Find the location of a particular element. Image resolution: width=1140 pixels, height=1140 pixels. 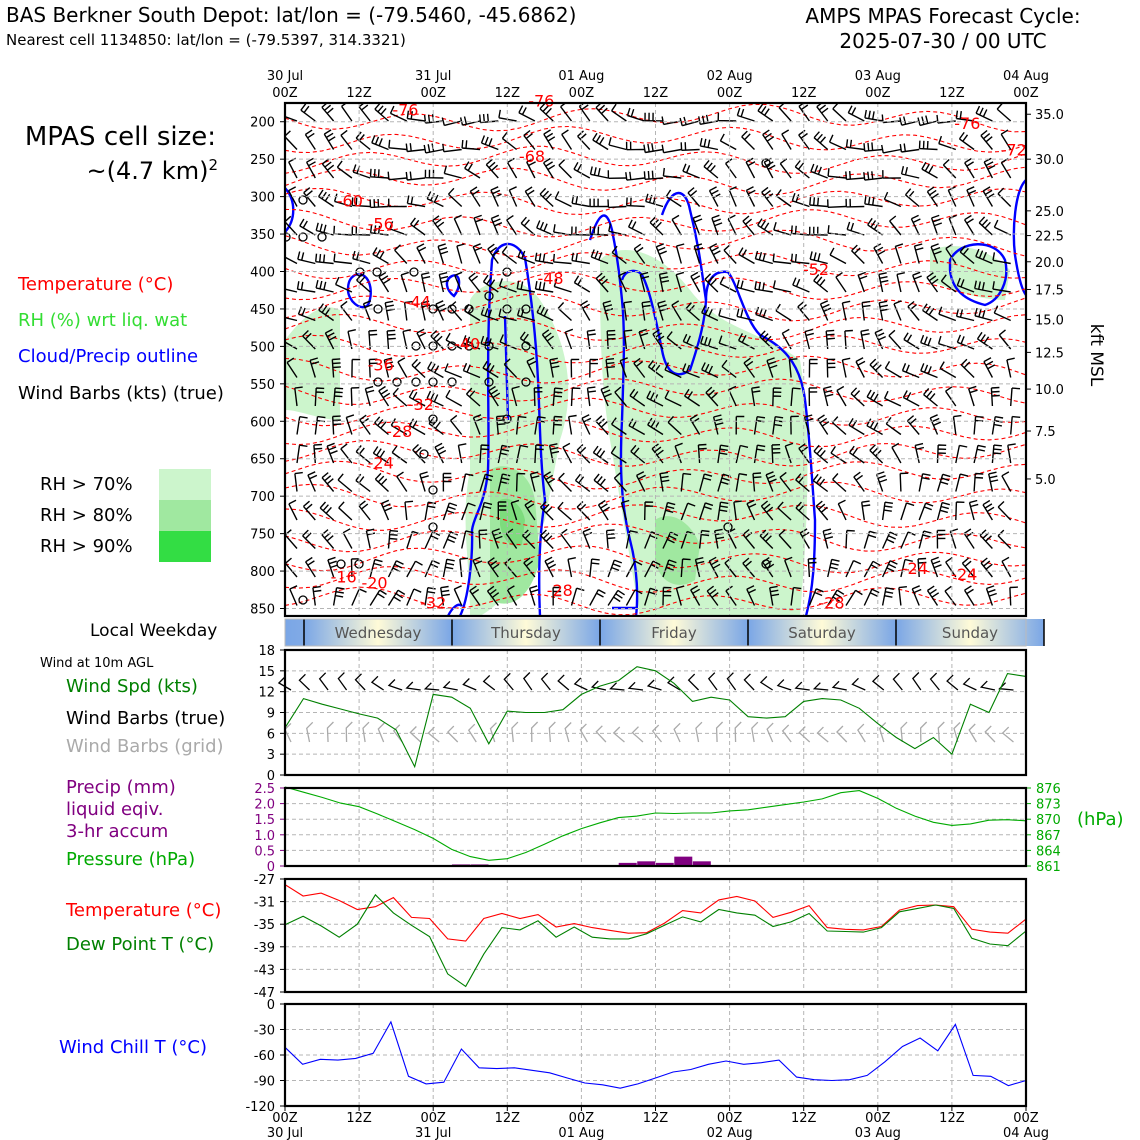

panel-tick-label: 0 is located at coordinates (271, 776).